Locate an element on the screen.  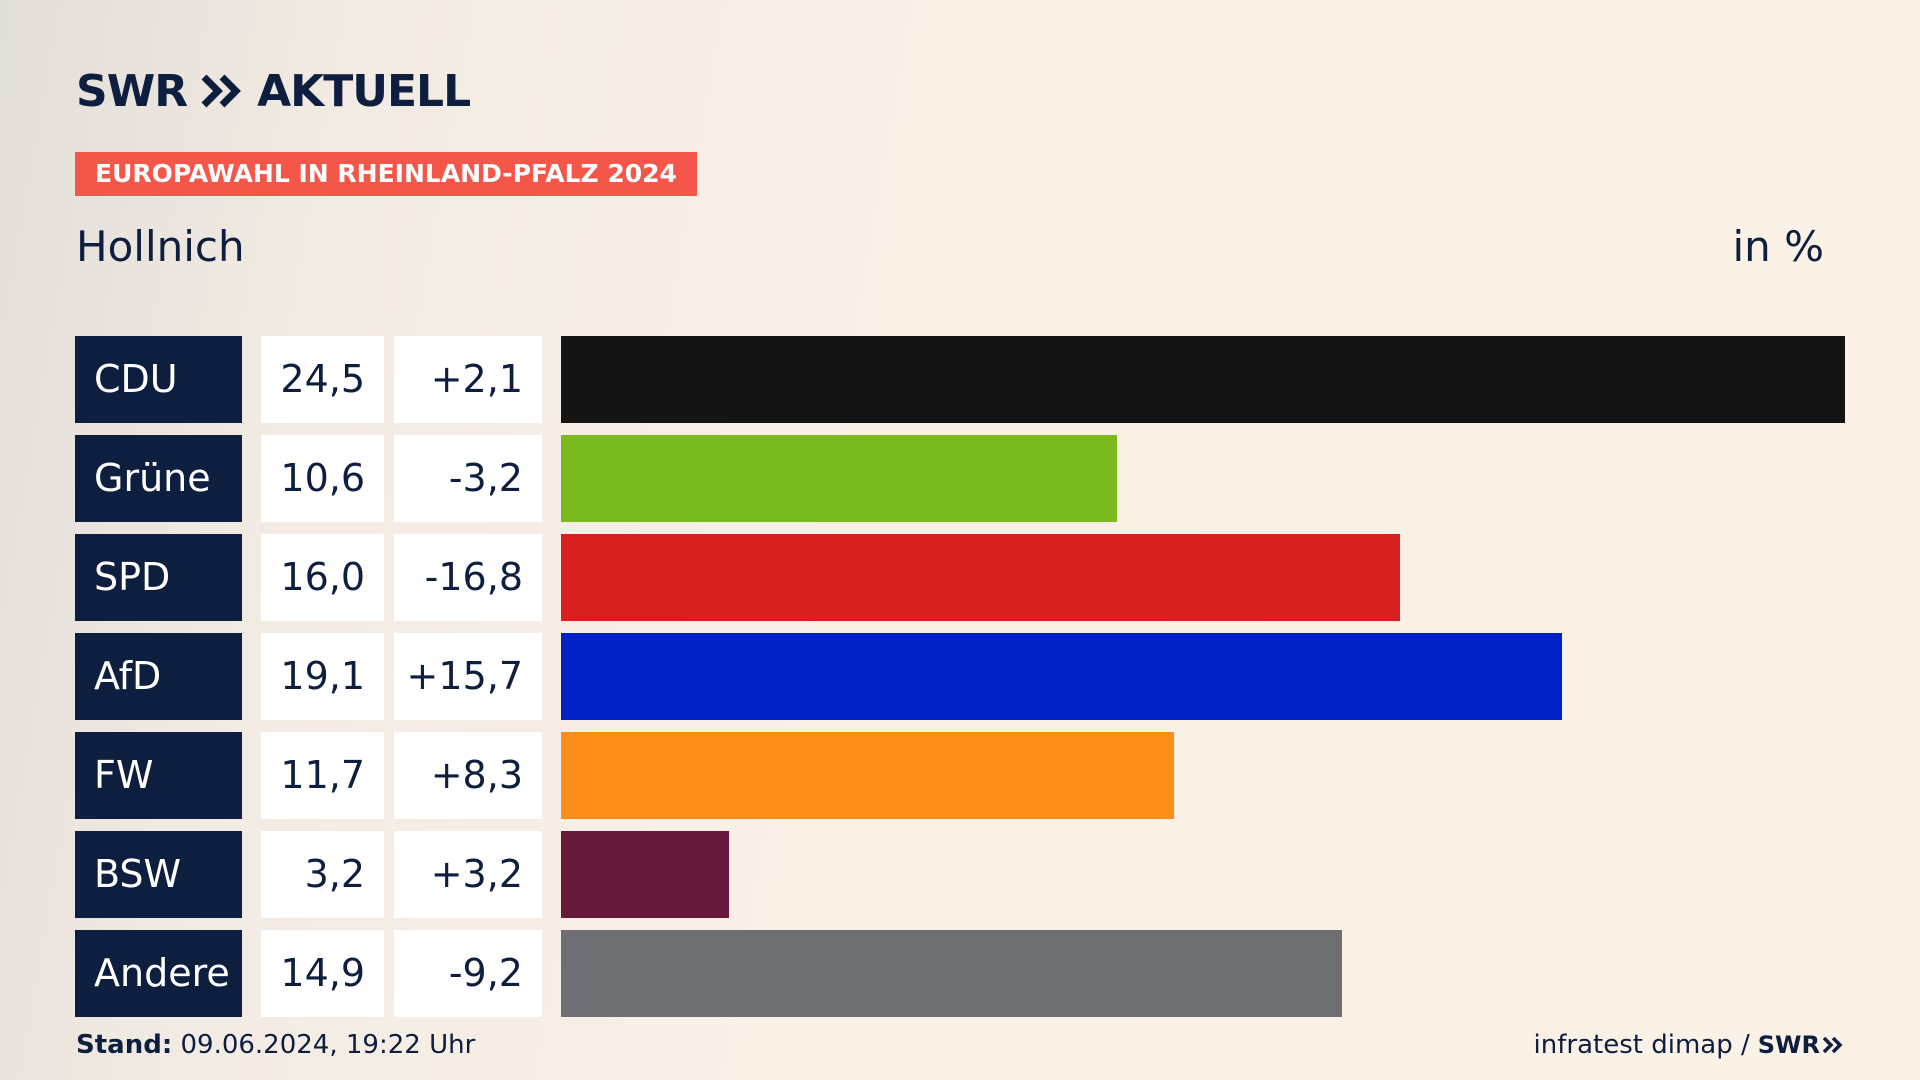
brand-product: AKTUELL is located at coordinates (364, 91).